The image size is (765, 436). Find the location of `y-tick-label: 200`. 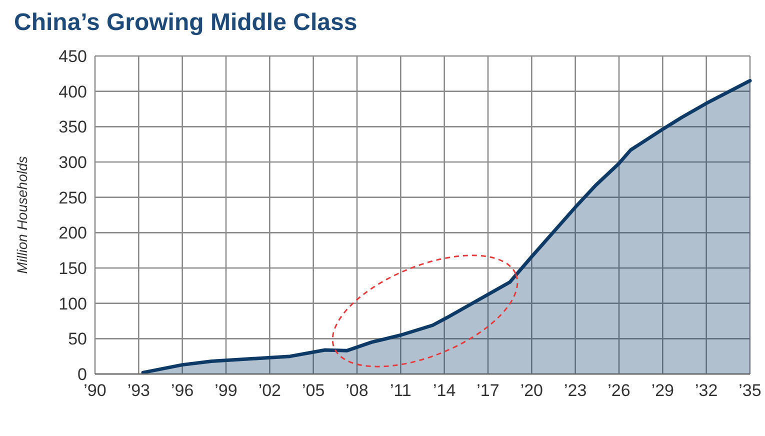

y-tick-label: 200 is located at coordinates (72, 233).